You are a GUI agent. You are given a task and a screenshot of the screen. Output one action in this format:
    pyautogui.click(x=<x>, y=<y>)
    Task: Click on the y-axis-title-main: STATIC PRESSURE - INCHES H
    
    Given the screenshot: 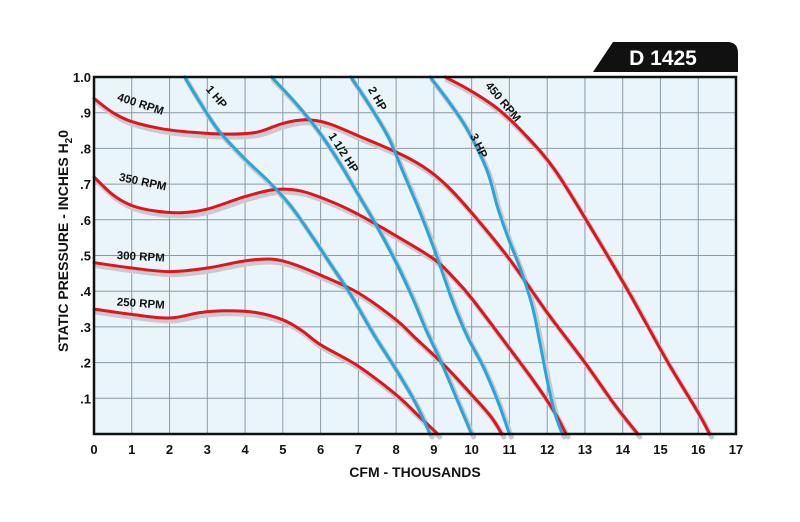 What is the action you would take?
    pyautogui.click(x=63, y=247)
    